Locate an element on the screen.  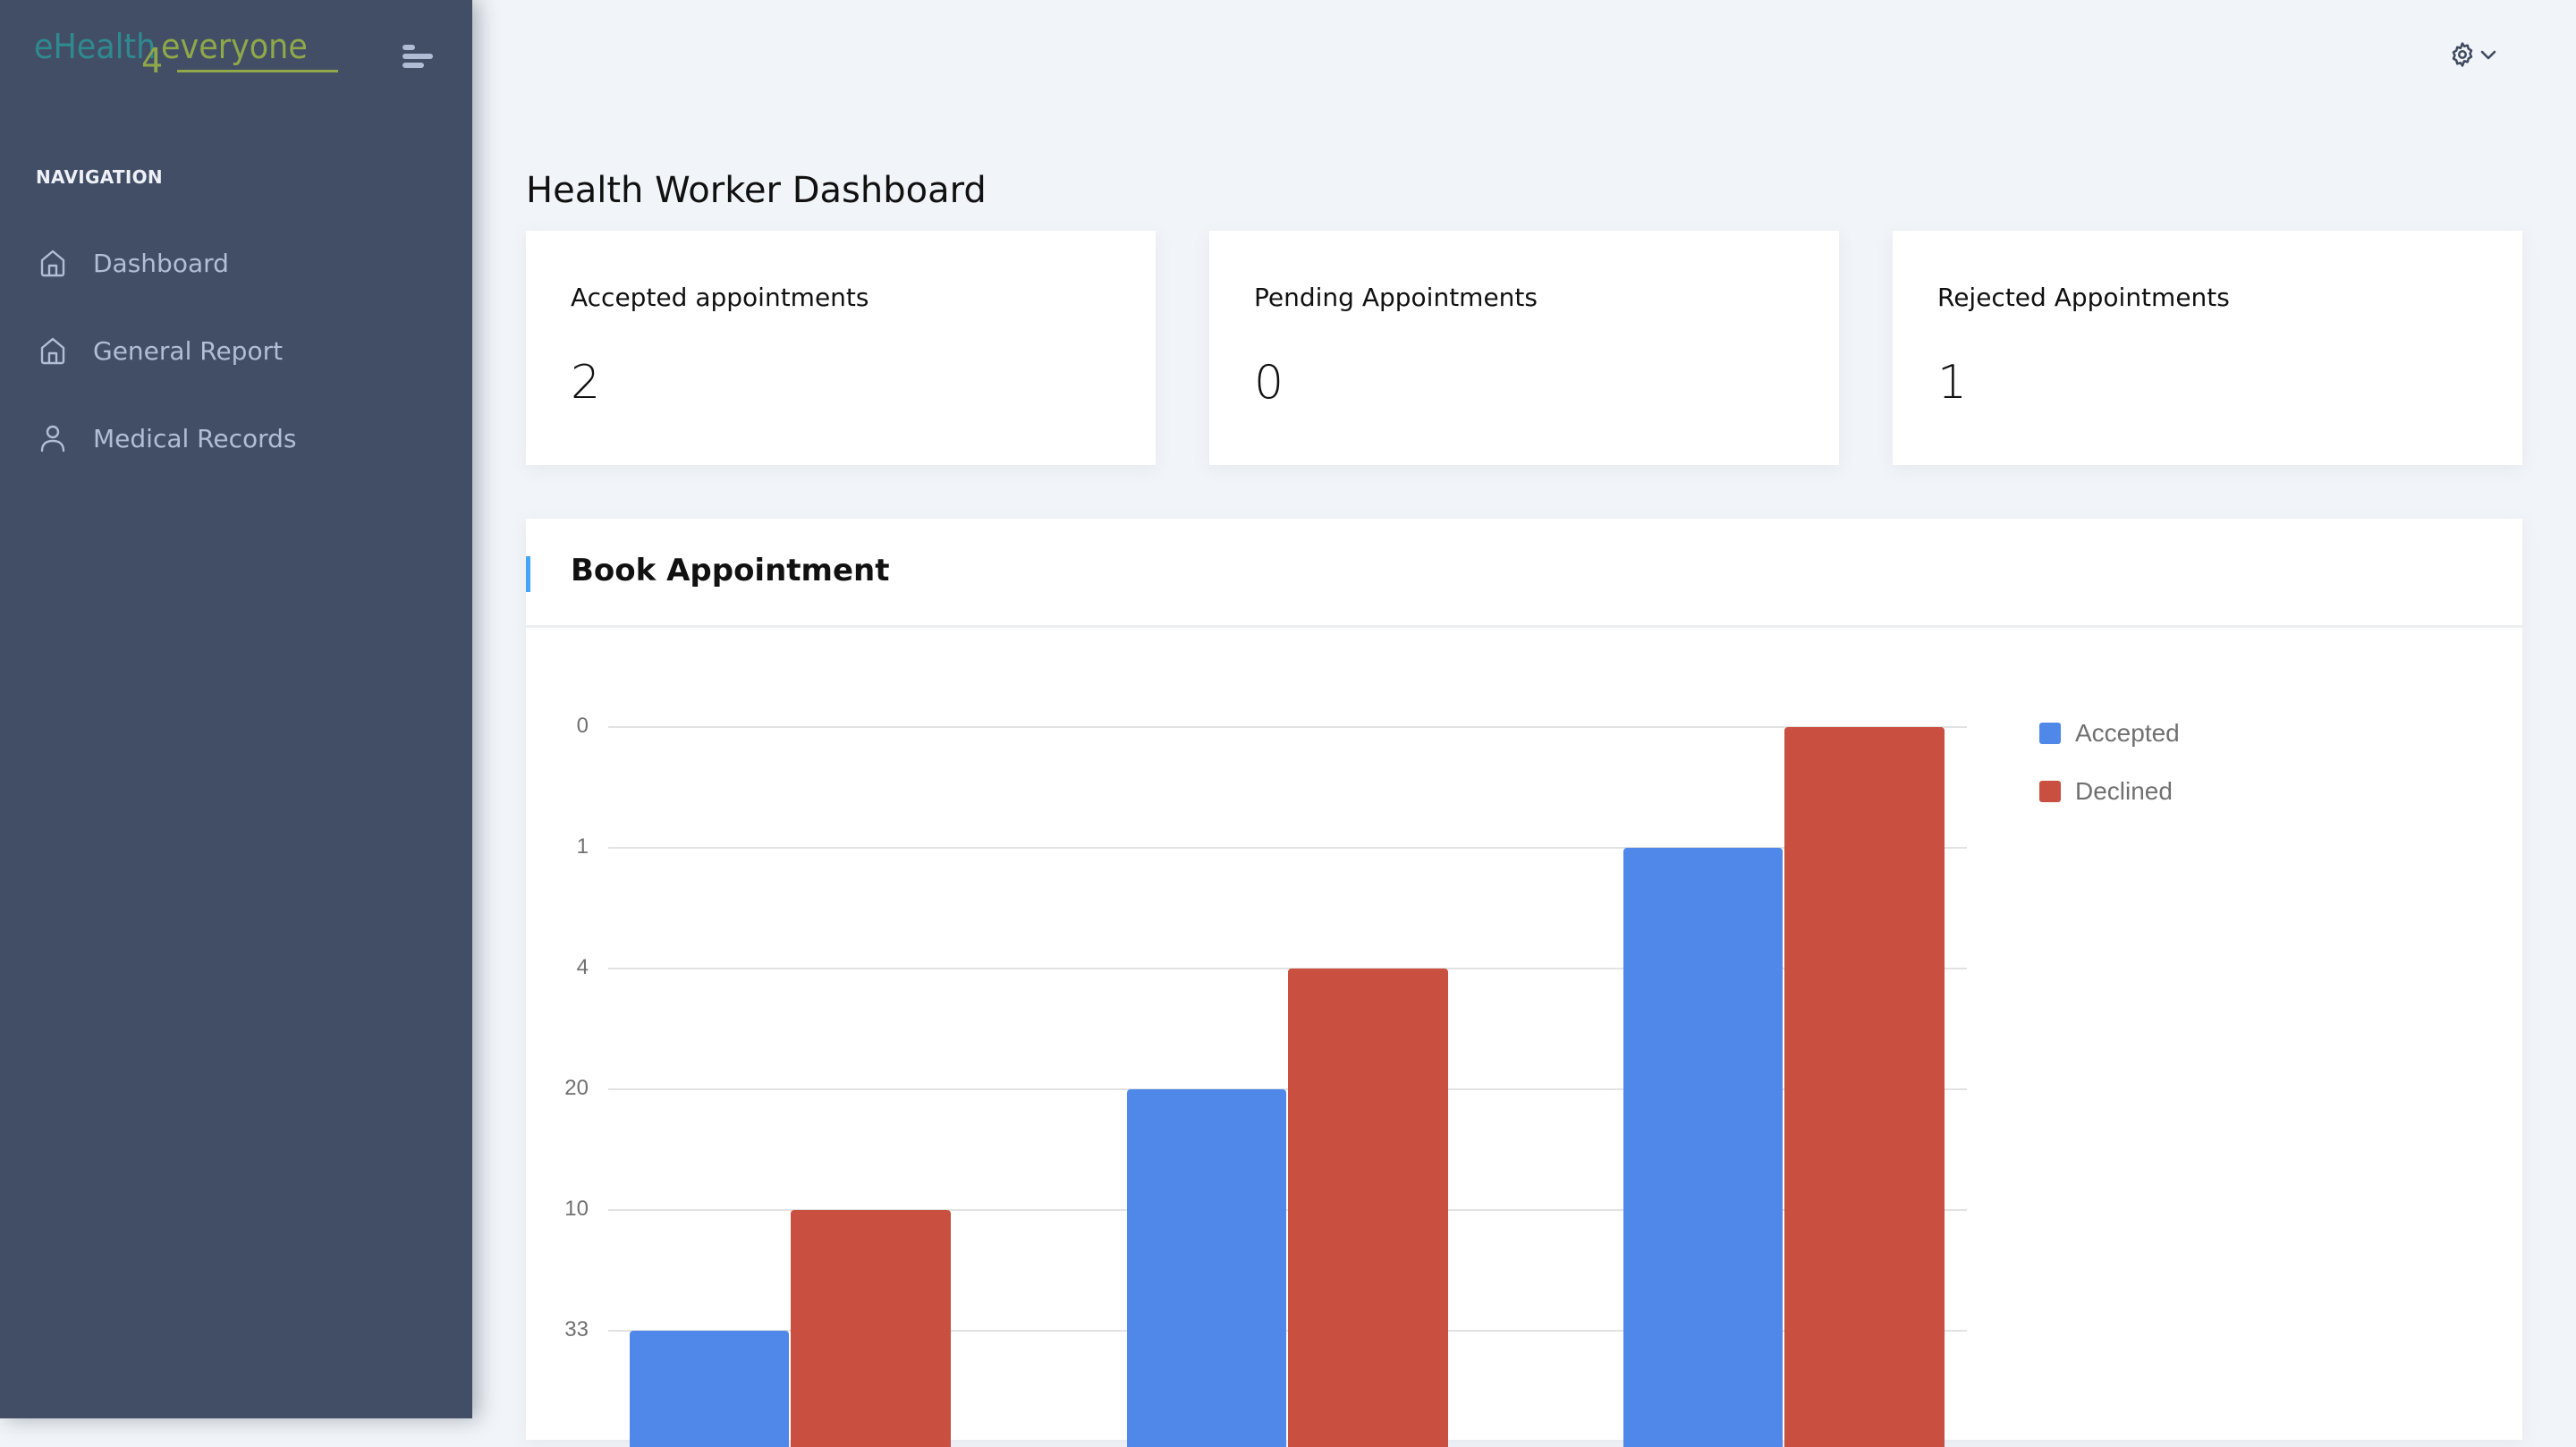
y-tick-label: 0 is located at coordinates (582, 726).